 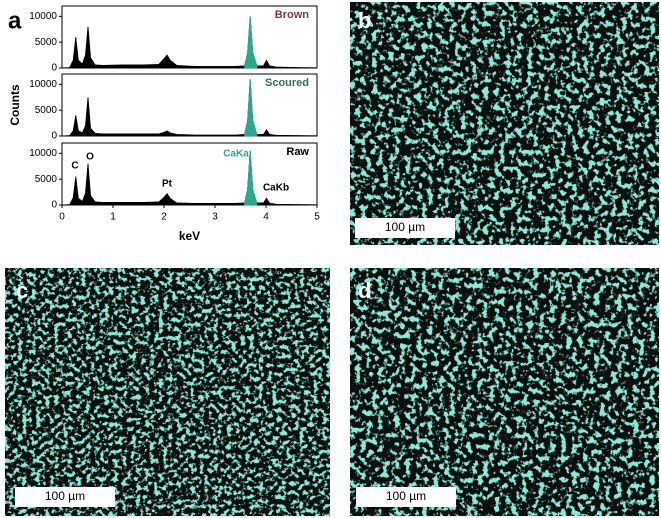 What do you see at coordinates (15, 20) in the screenshot?
I see `panel-label: a` at bounding box center [15, 20].